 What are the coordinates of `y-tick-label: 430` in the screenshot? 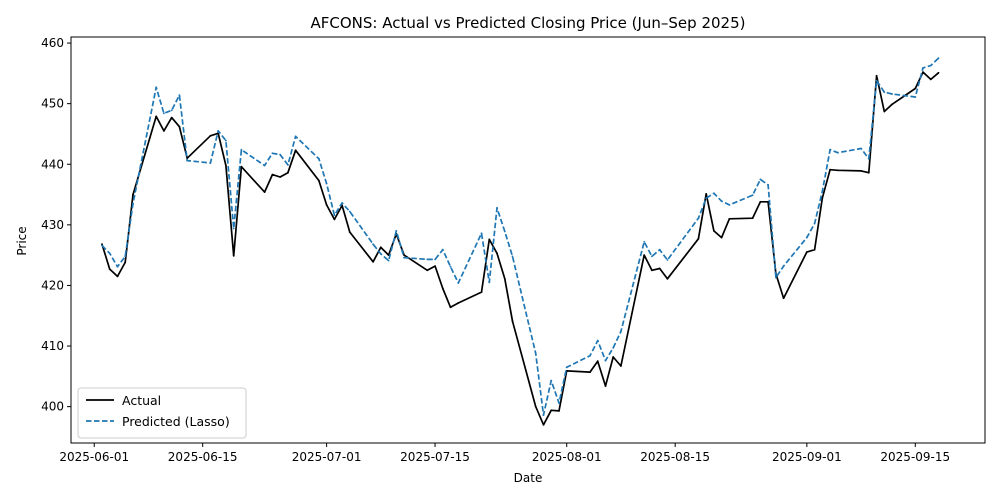 It's located at (52, 225).